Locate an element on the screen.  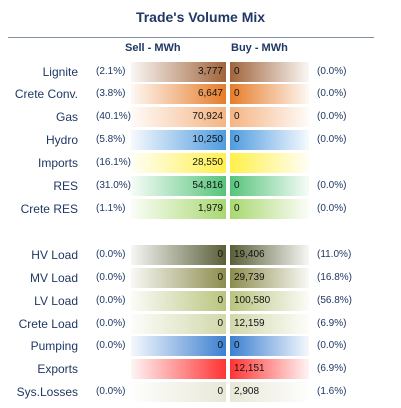
row-label-lignite: Lignite is located at coordinates (60, 72).